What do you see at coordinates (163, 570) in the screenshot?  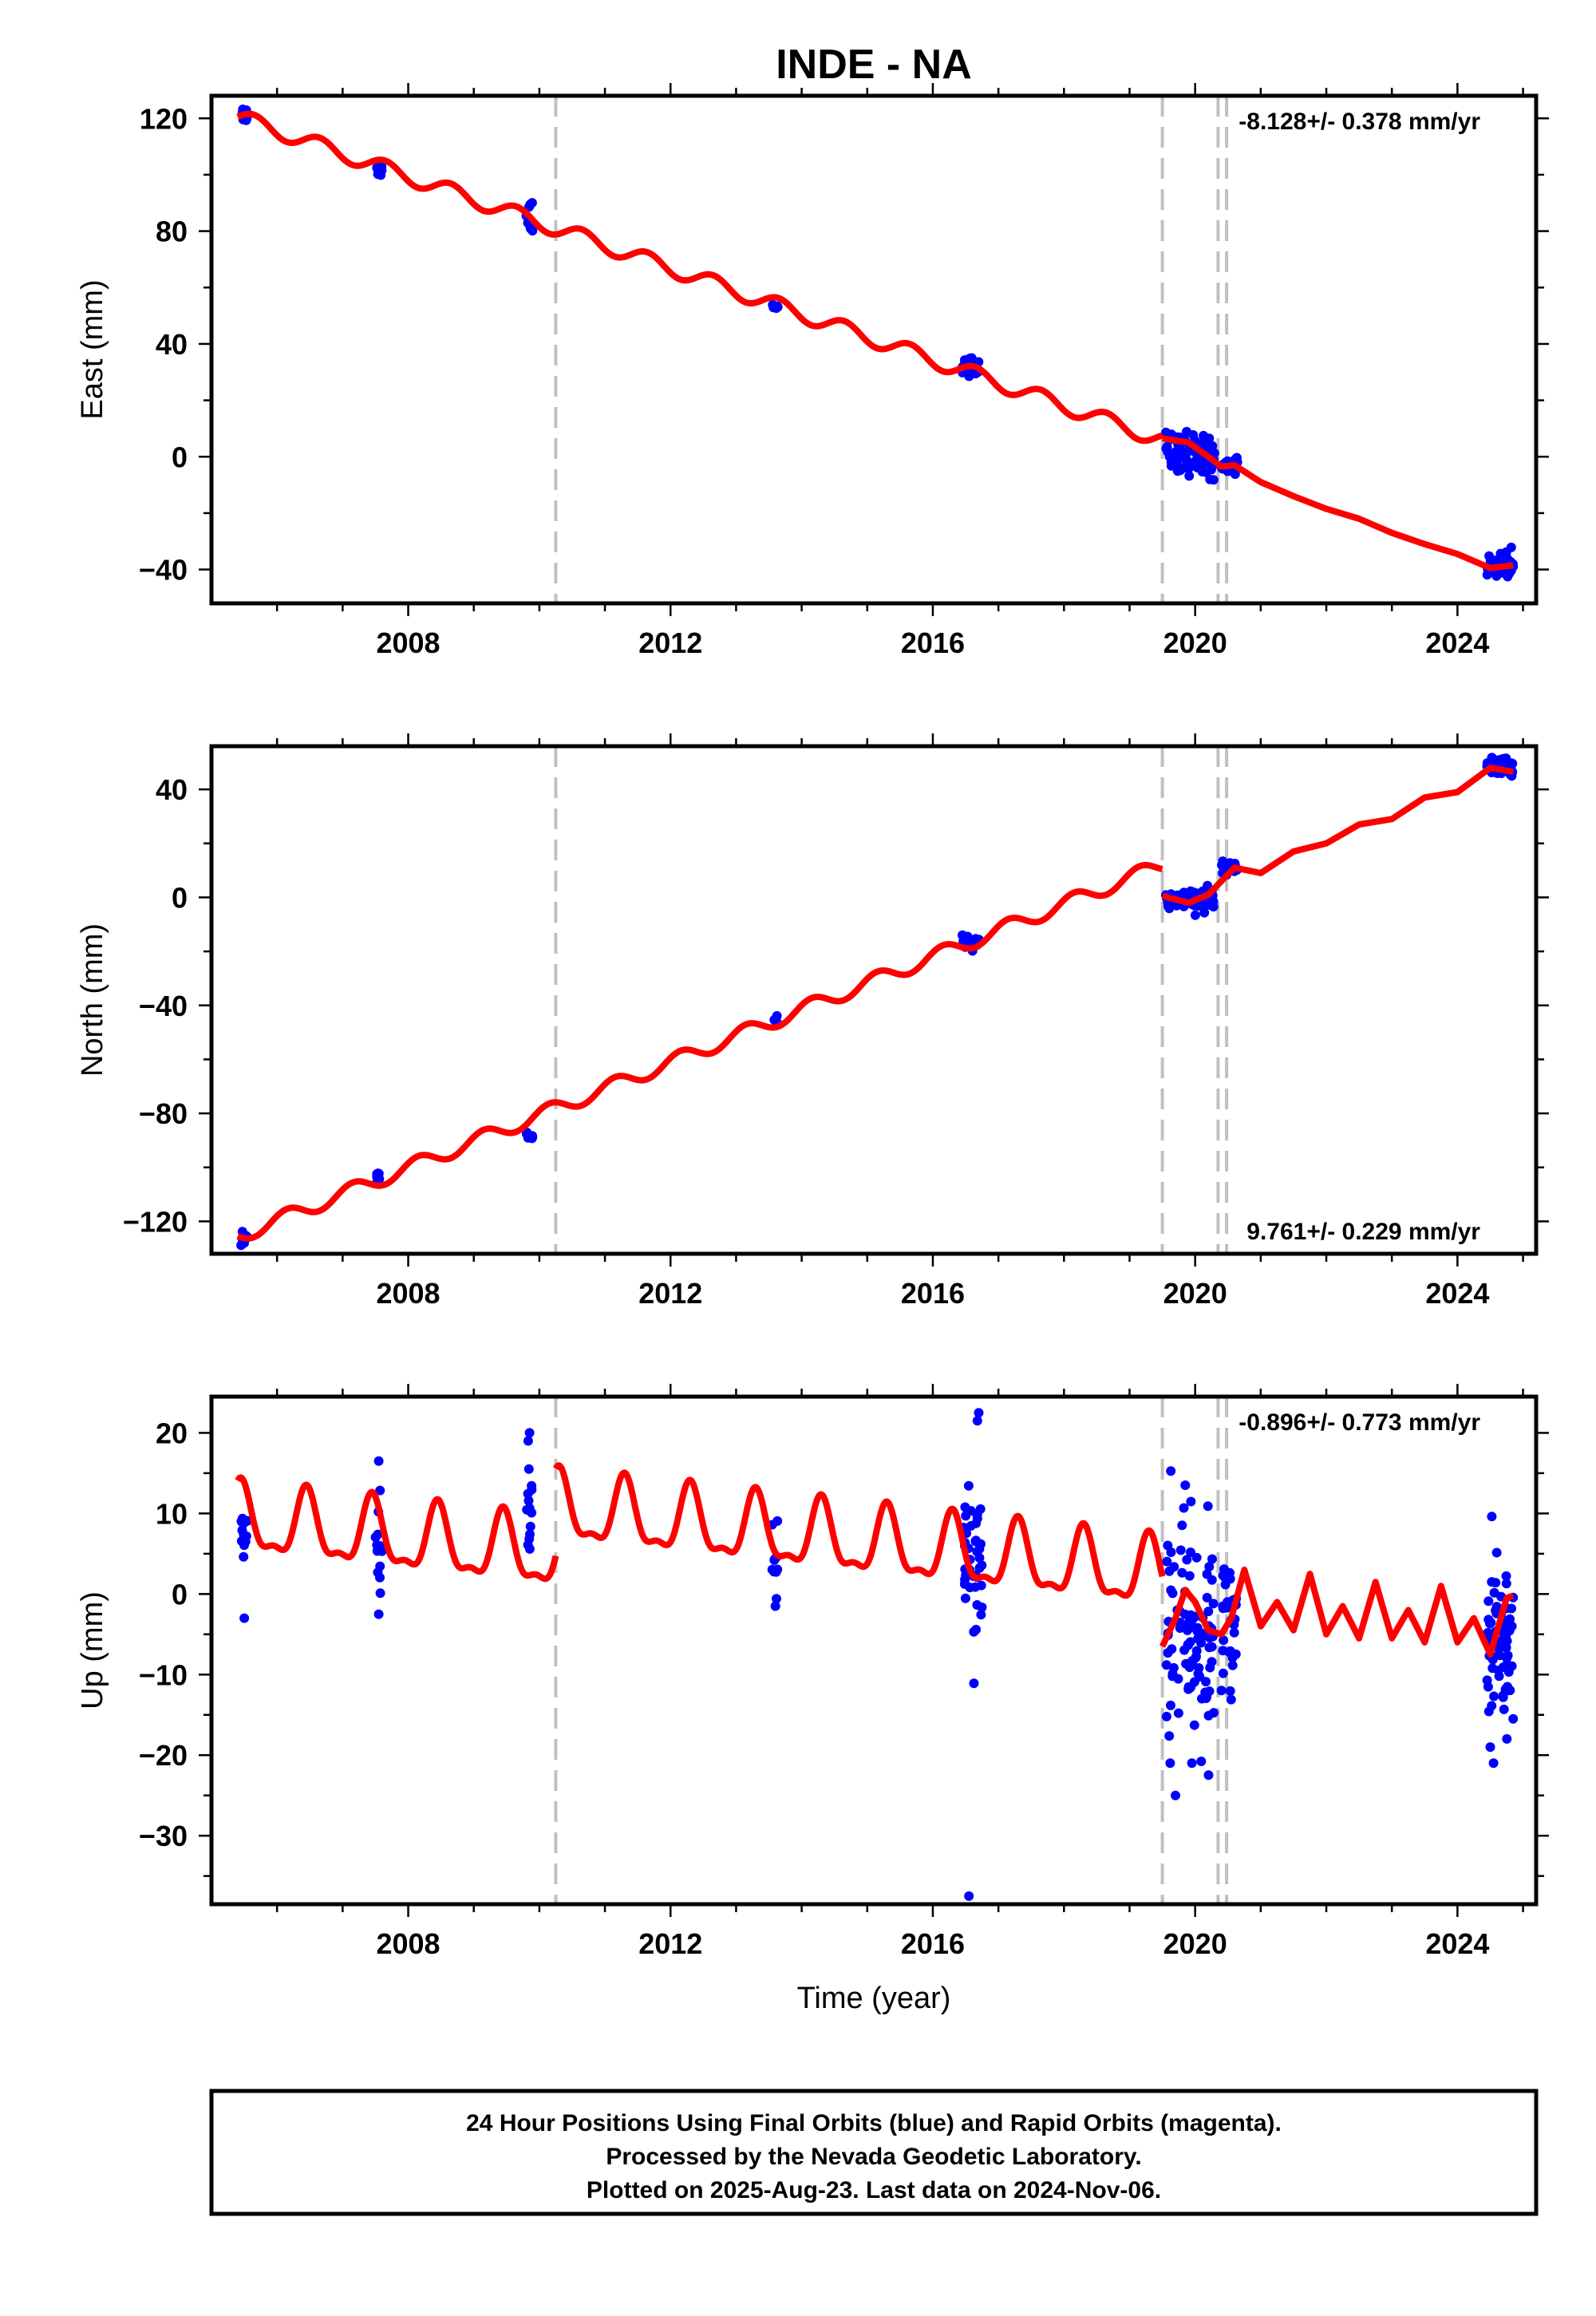 I see `east-y-tick-label: −40` at bounding box center [163, 570].